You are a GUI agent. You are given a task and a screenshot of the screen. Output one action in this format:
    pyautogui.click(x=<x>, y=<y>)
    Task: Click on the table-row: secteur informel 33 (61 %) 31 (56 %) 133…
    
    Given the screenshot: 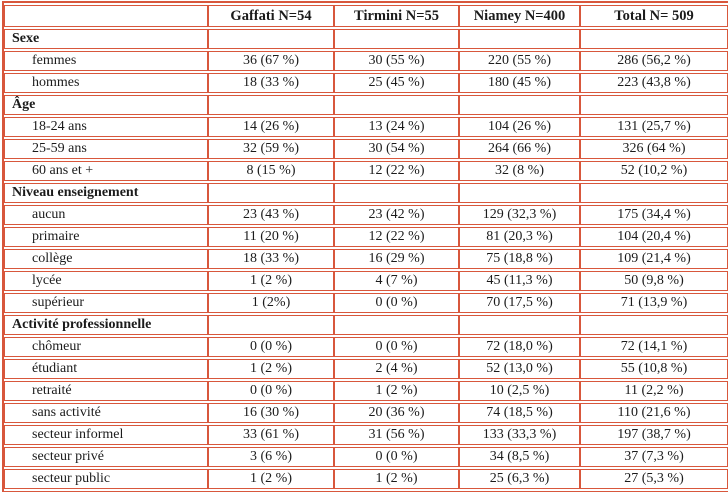 What is the action you would take?
    pyautogui.click(x=366, y=435)
    